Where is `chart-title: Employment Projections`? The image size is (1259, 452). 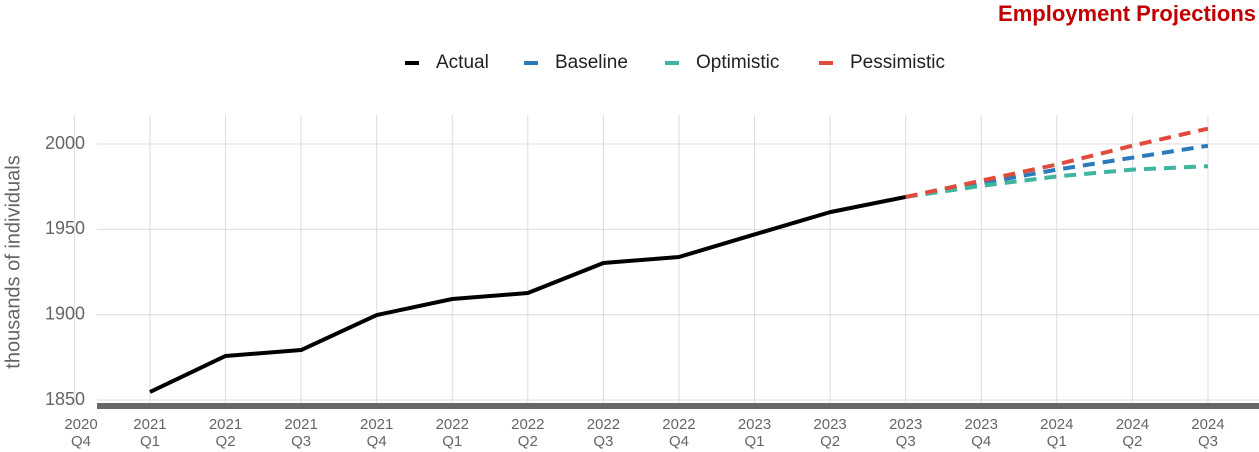
chart-title: Employment Projections is located at coordinates (1127, 13).